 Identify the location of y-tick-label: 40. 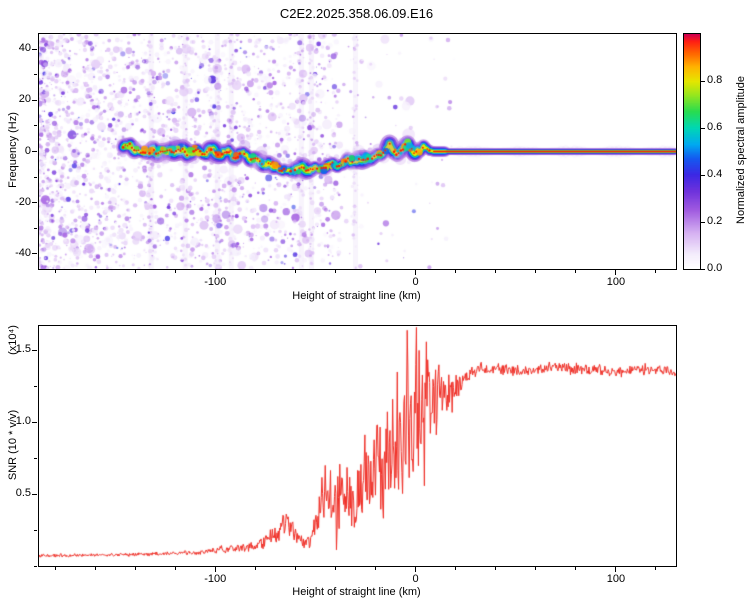
(24, 48).